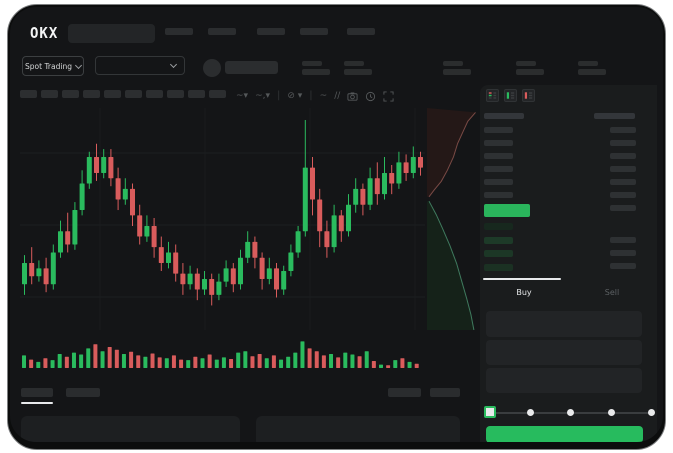  Describe the element at coordinates (220, 354) in the screenshot. I see `volume-chart` at that location.